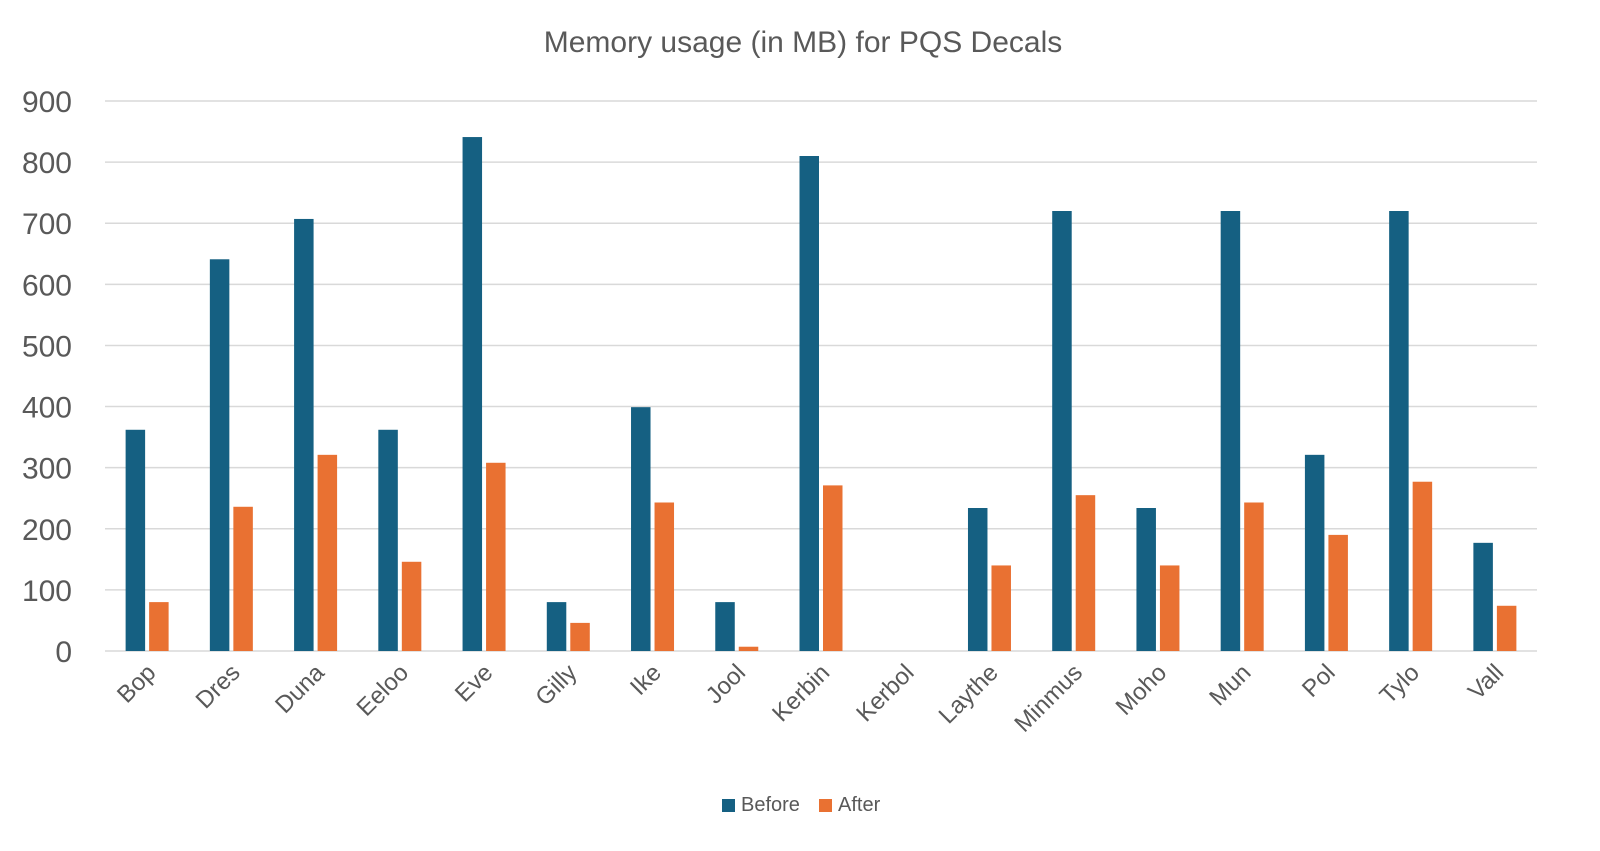 This screenshot has width=1600, height=851. What do you see at coordinates (646, 680) in the screenshot?
I see `x-tick-label: Ike` at bounding box center [646, 680].